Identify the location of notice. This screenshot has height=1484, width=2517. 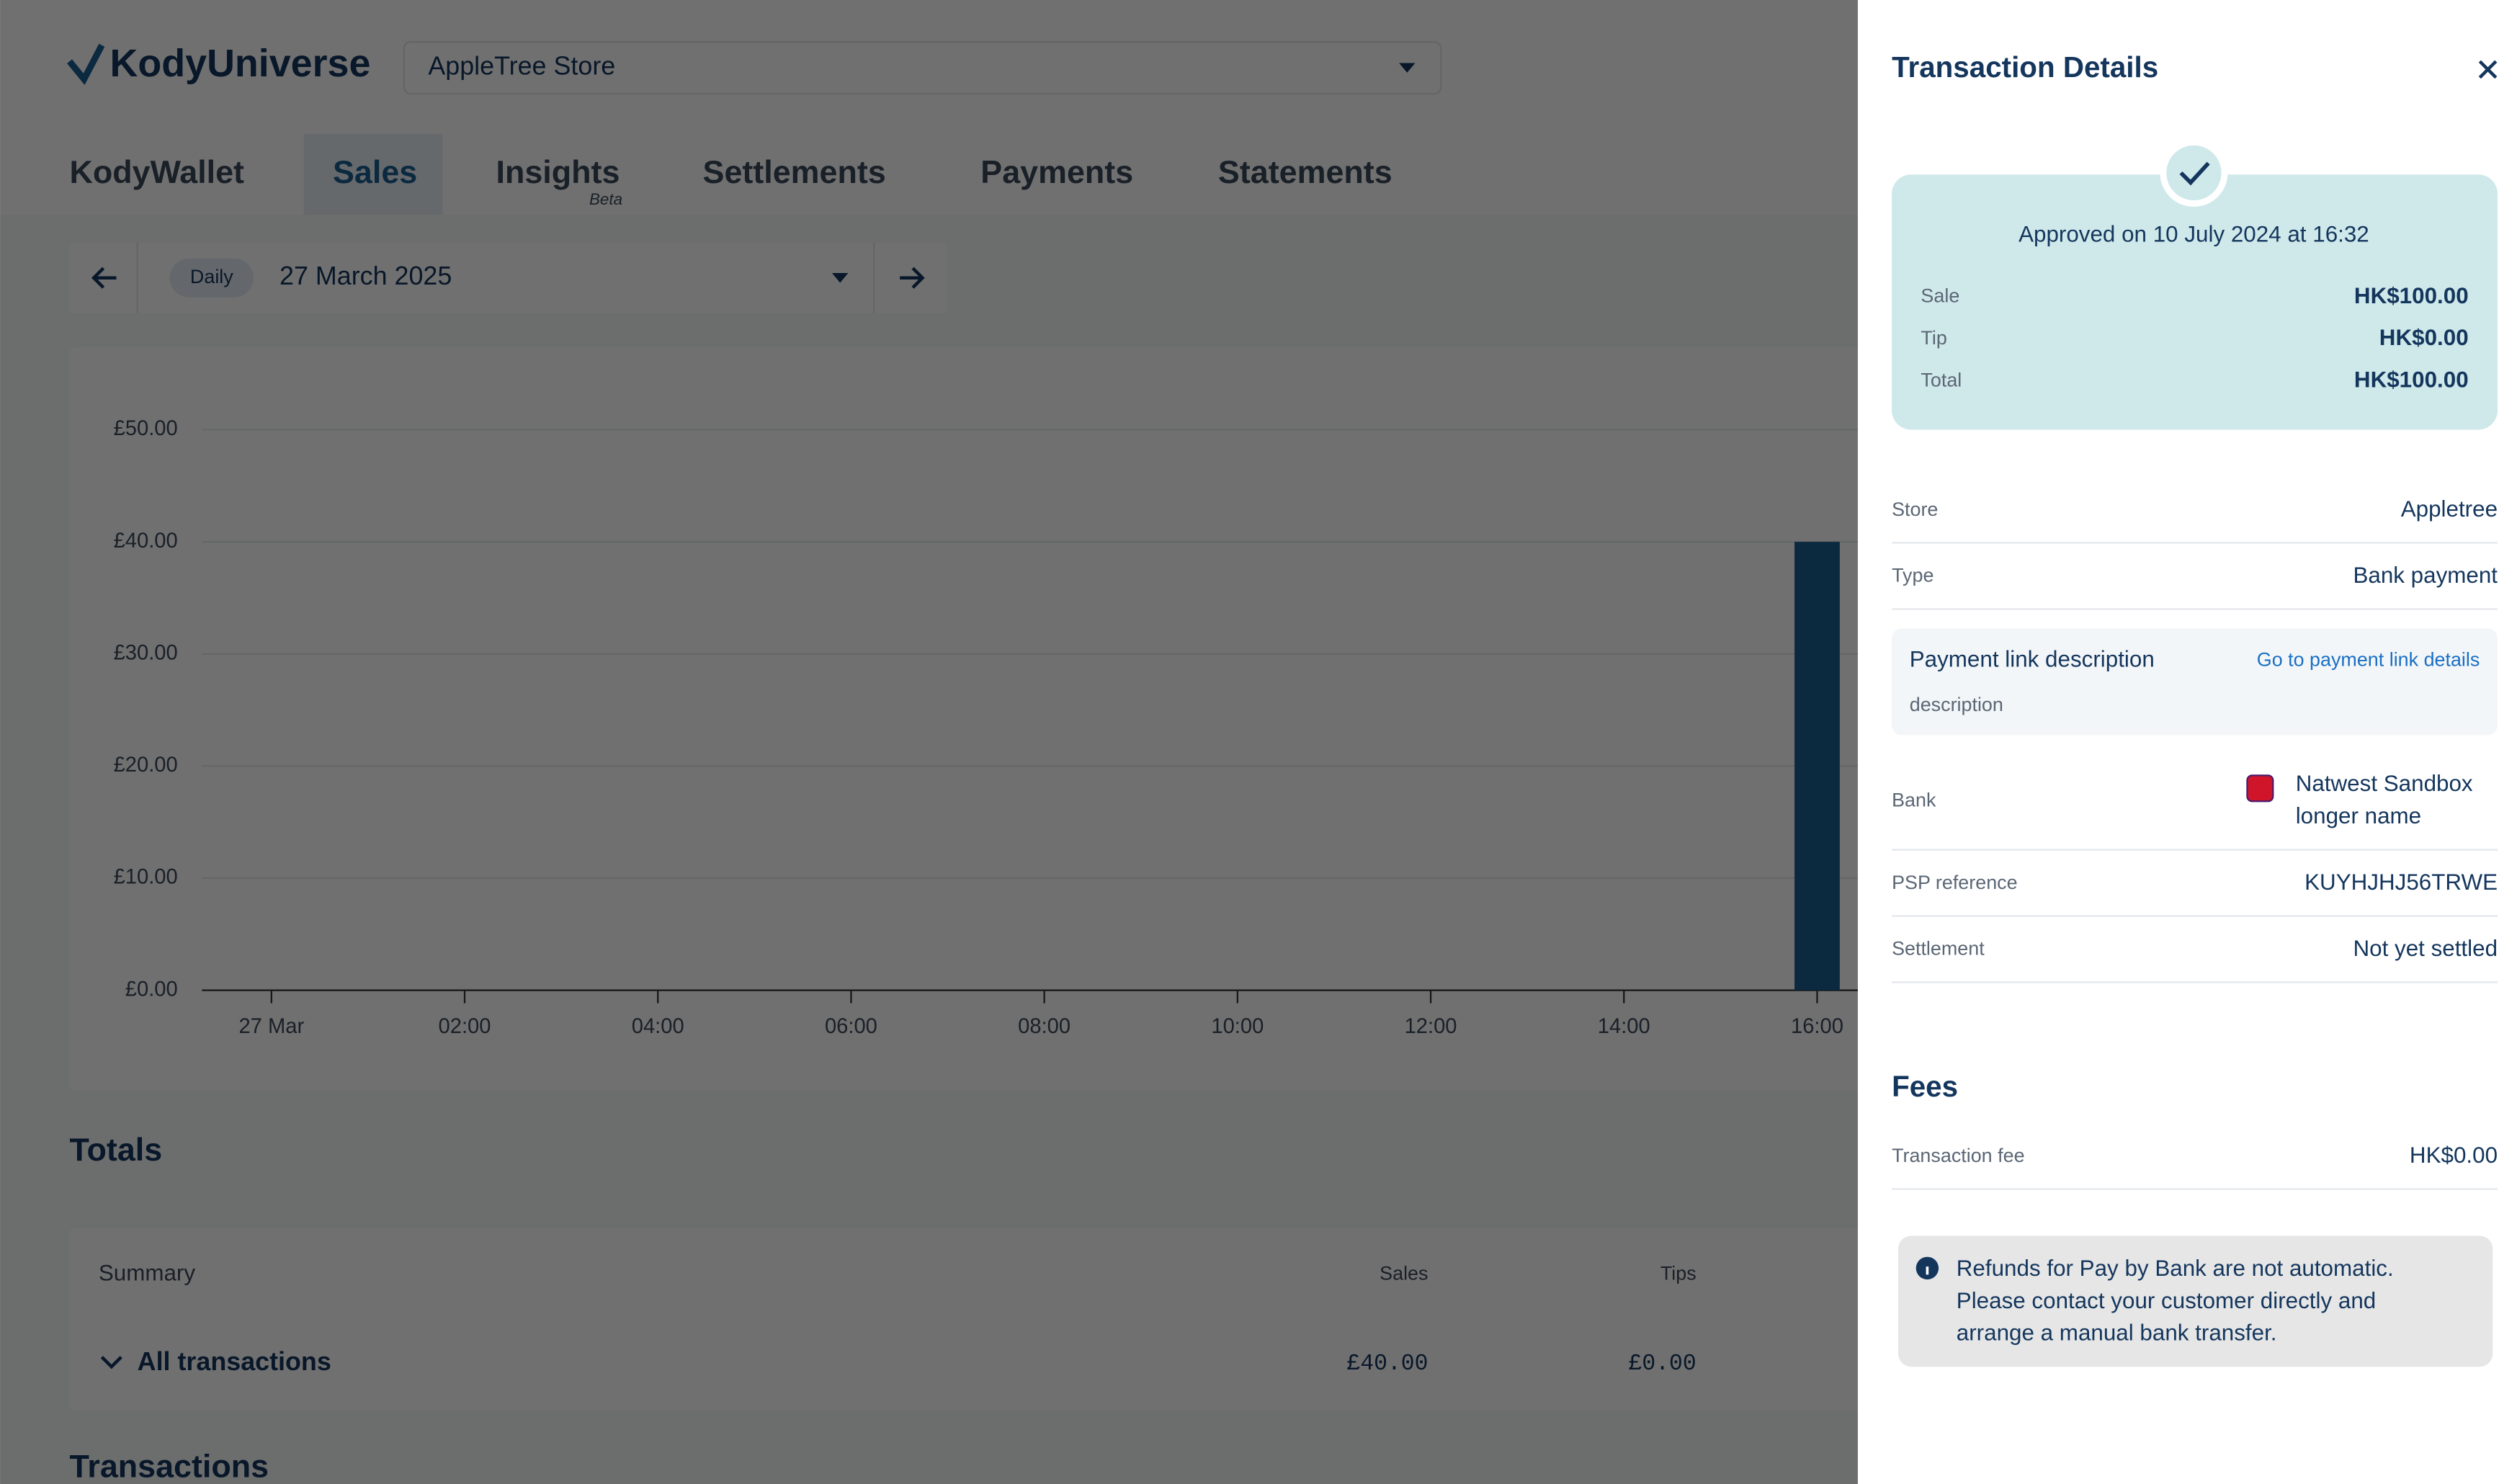
(2195, 1301).